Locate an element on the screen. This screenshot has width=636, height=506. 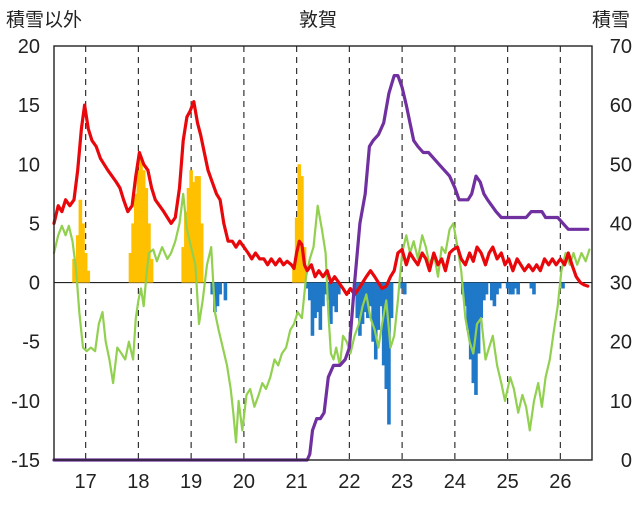
y-right-tick-label: 60 is located at coordinates (621, 106).